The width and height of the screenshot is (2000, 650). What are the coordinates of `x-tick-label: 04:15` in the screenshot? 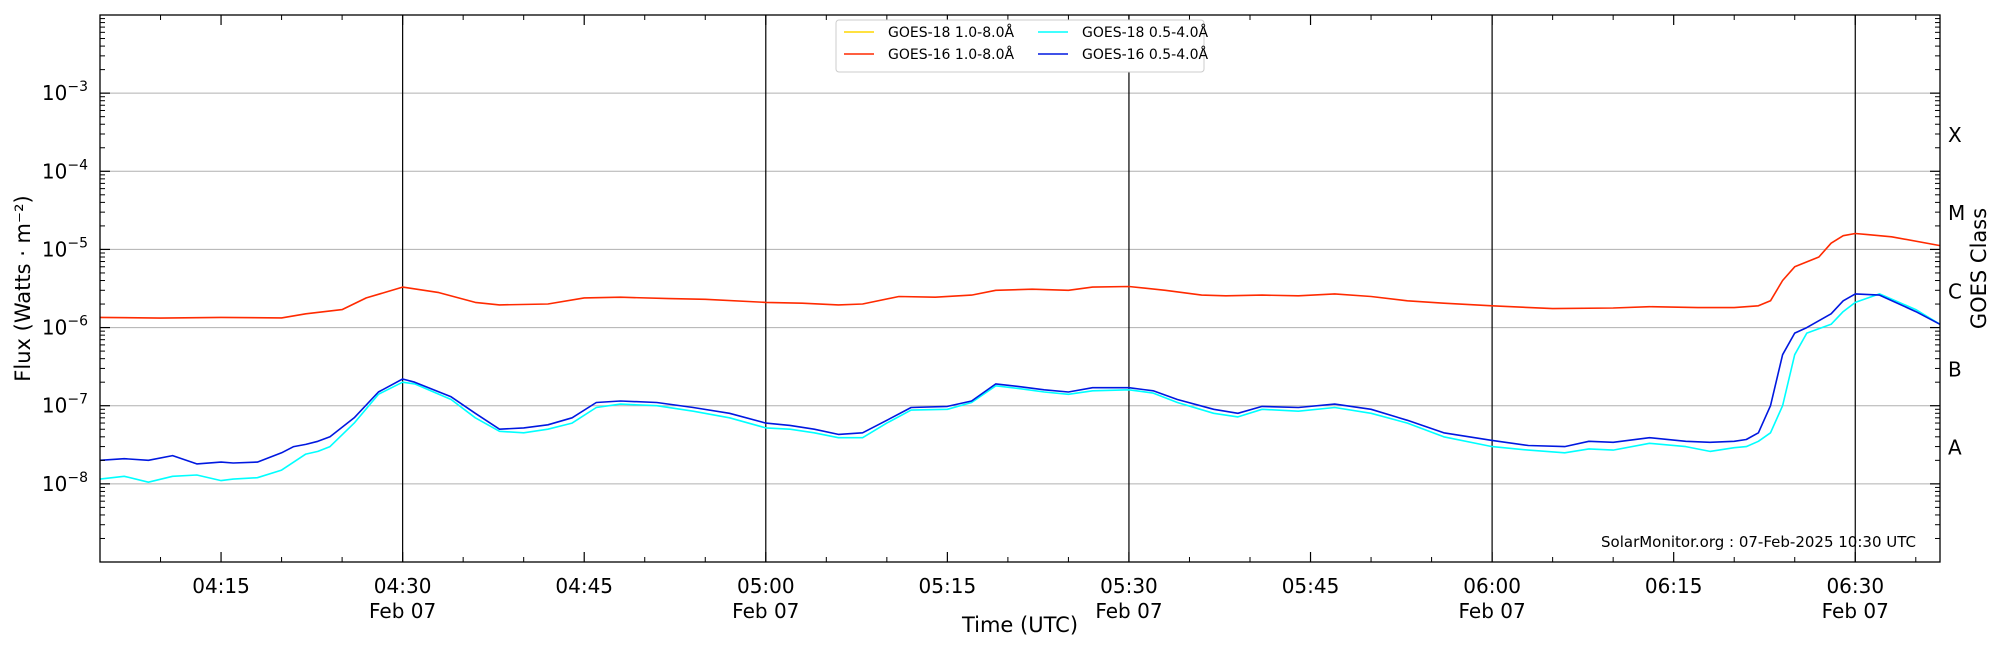 It's located at (221, 586).